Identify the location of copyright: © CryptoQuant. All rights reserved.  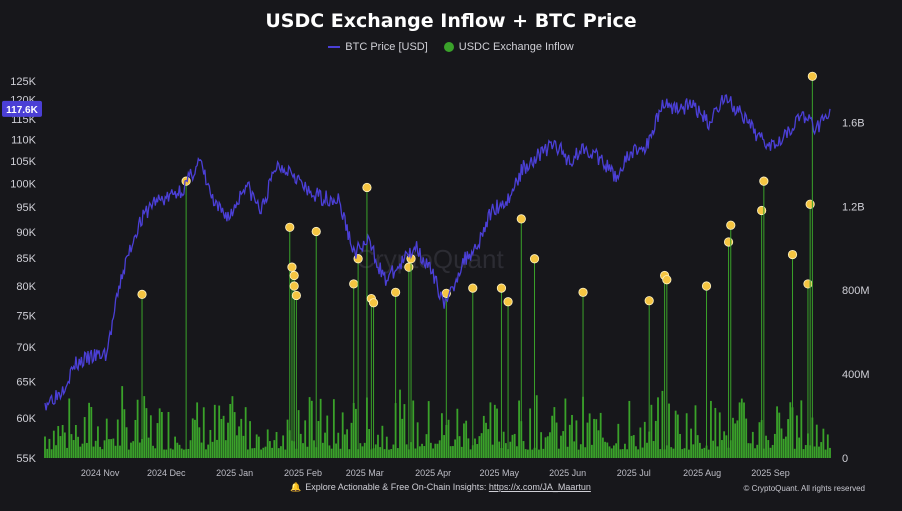
(804, 488).